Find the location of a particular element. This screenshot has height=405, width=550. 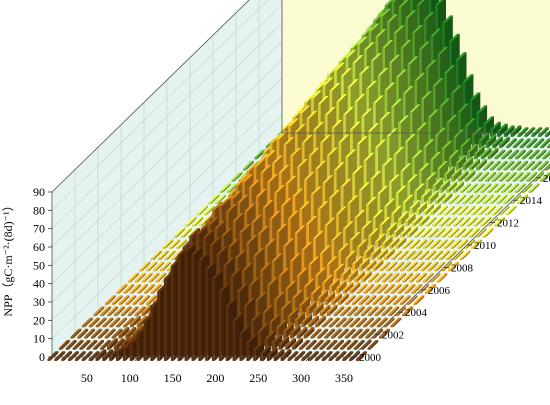

z-tick-label: 60 is located at coordinates (39, 247).